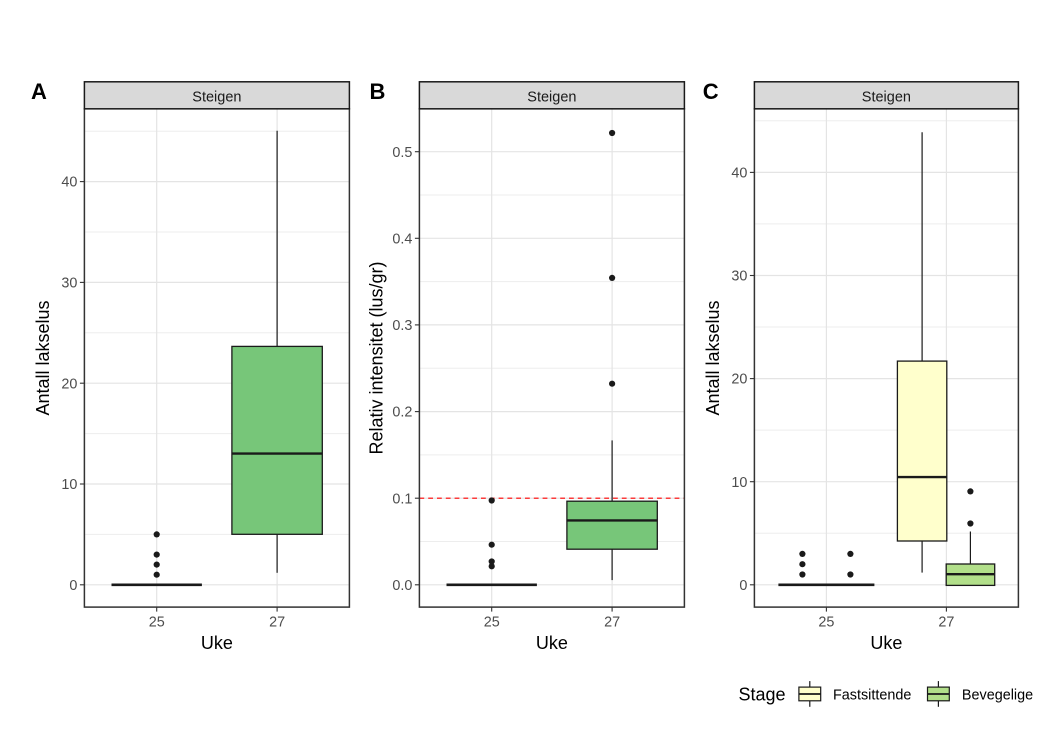  What do you see at coordinates (377, 357) in the screenshot?
I see `svg-text: Relativ intensitet (lus/gr)` at bounding box center [377, 357].